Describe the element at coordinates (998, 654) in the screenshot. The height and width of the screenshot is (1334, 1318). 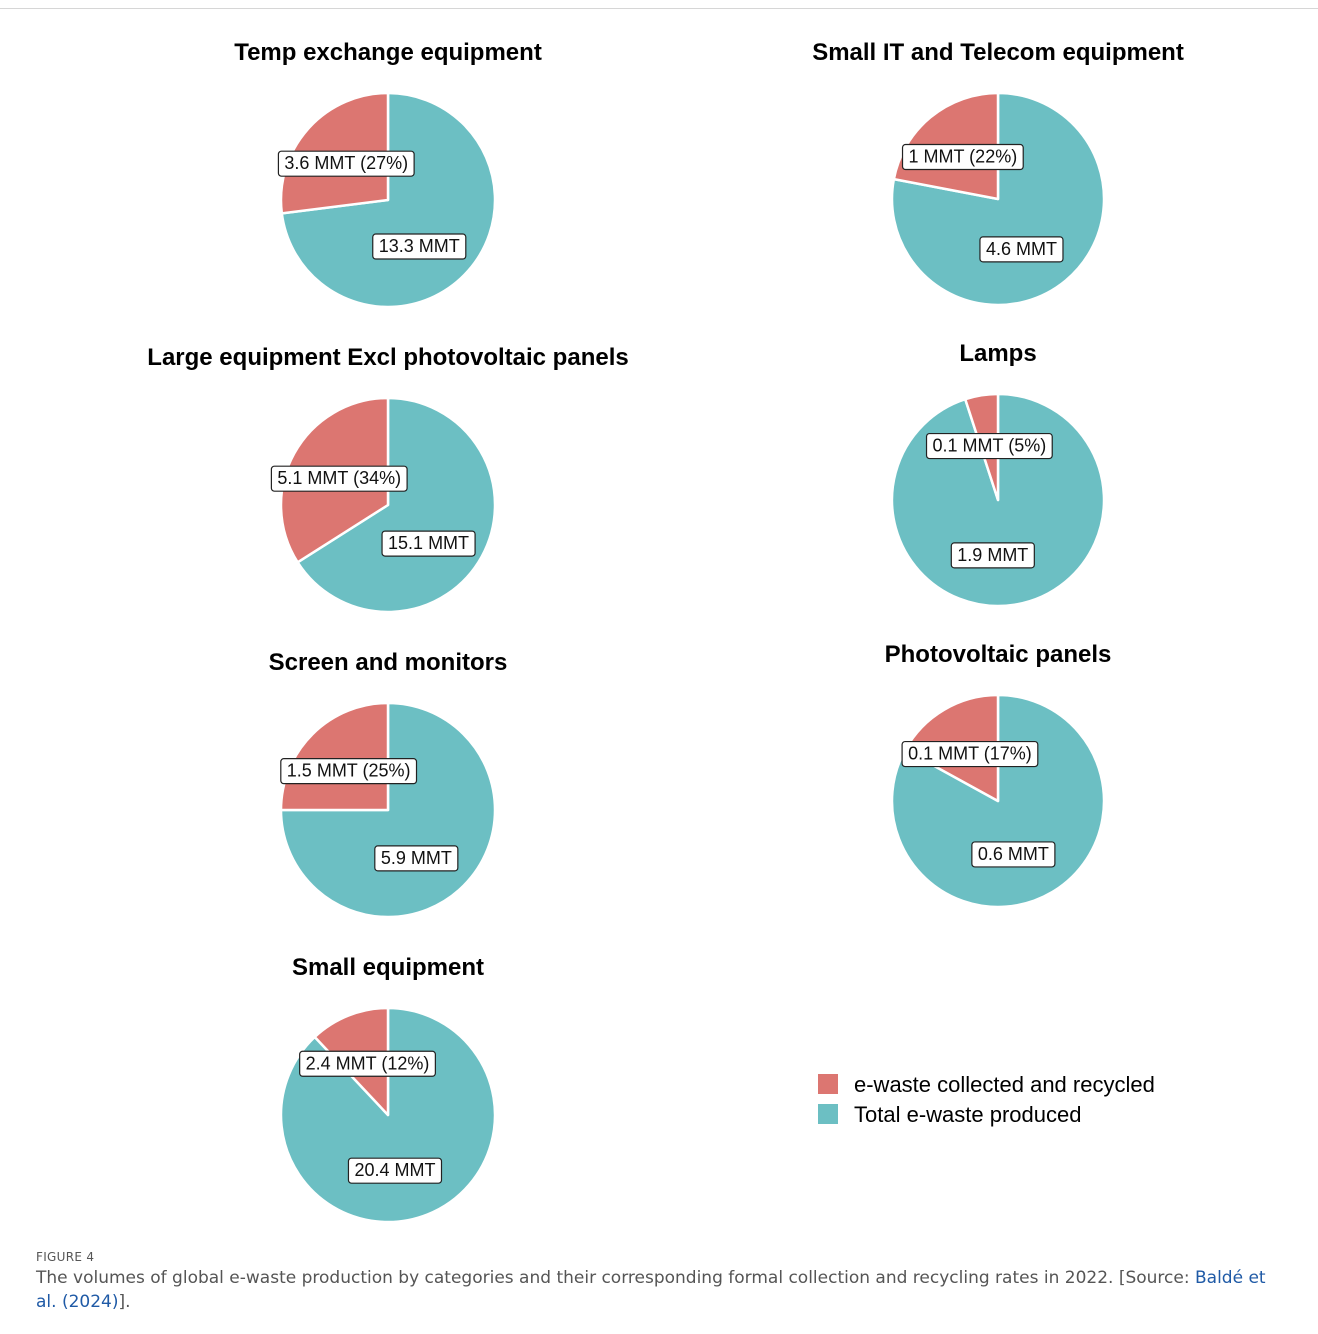
I see `pie-title: Photovoltaic panels` at that location.